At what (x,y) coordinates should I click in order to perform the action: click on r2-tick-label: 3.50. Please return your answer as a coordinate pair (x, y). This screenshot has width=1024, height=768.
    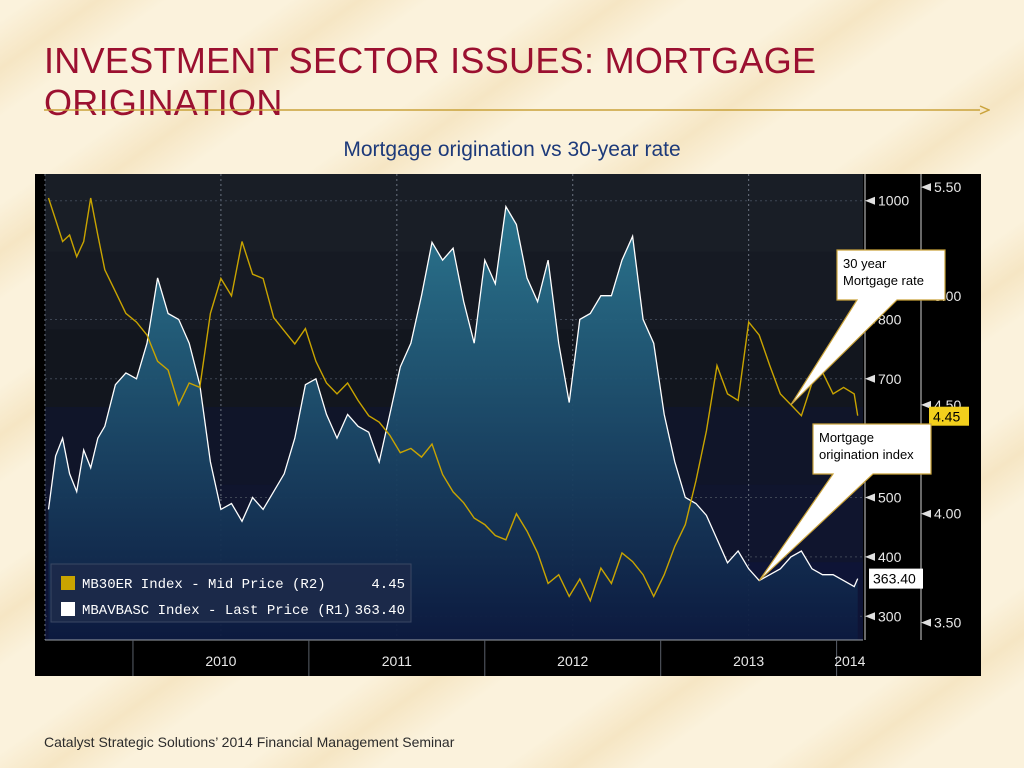
    Looking at the image, I should click on (947, 623).